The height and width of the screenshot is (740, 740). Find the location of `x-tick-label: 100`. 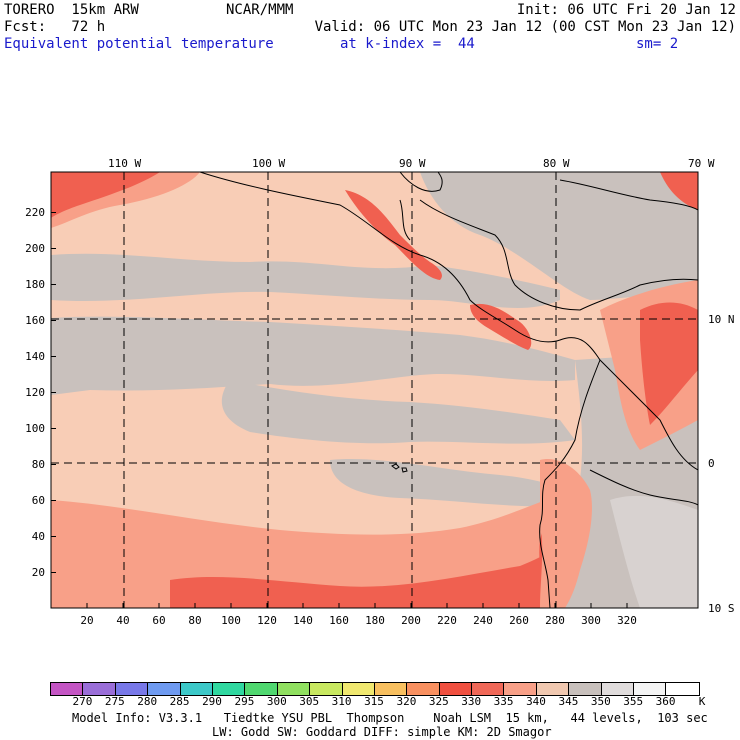

x-tick-label: 100 is located at coordinates (231, 620).